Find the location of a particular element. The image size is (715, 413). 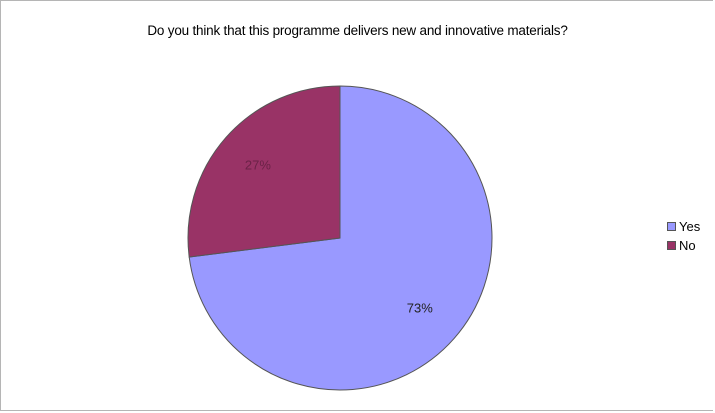

data-label-no: 27% is located at coordinates (258, 165).